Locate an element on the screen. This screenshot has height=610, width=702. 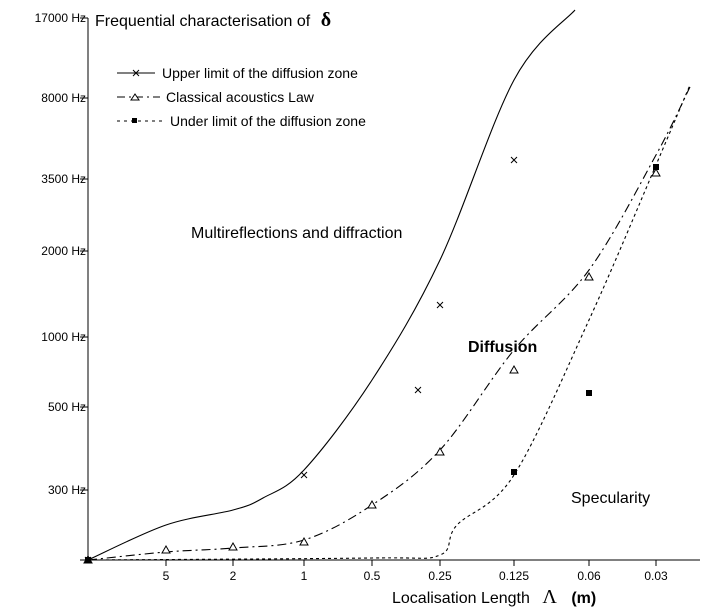
legend-label-upper: Upper limit of the diffusion zone is located at coordinates (260, 73).